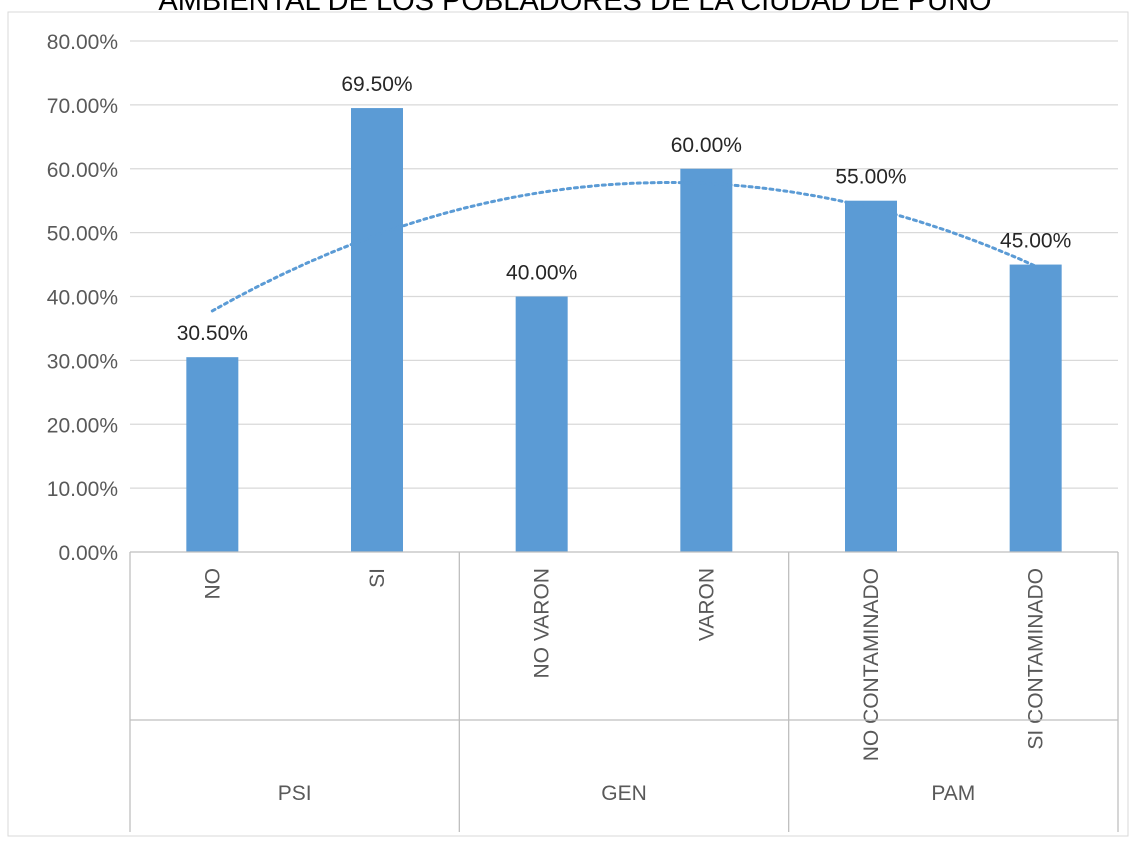 This screenshot has width=1136, height=844. What do you see at coordinates (82, 170) in the screenshot?
I see `y-tick-label: 60.00%` at bounding box center [82, 170].